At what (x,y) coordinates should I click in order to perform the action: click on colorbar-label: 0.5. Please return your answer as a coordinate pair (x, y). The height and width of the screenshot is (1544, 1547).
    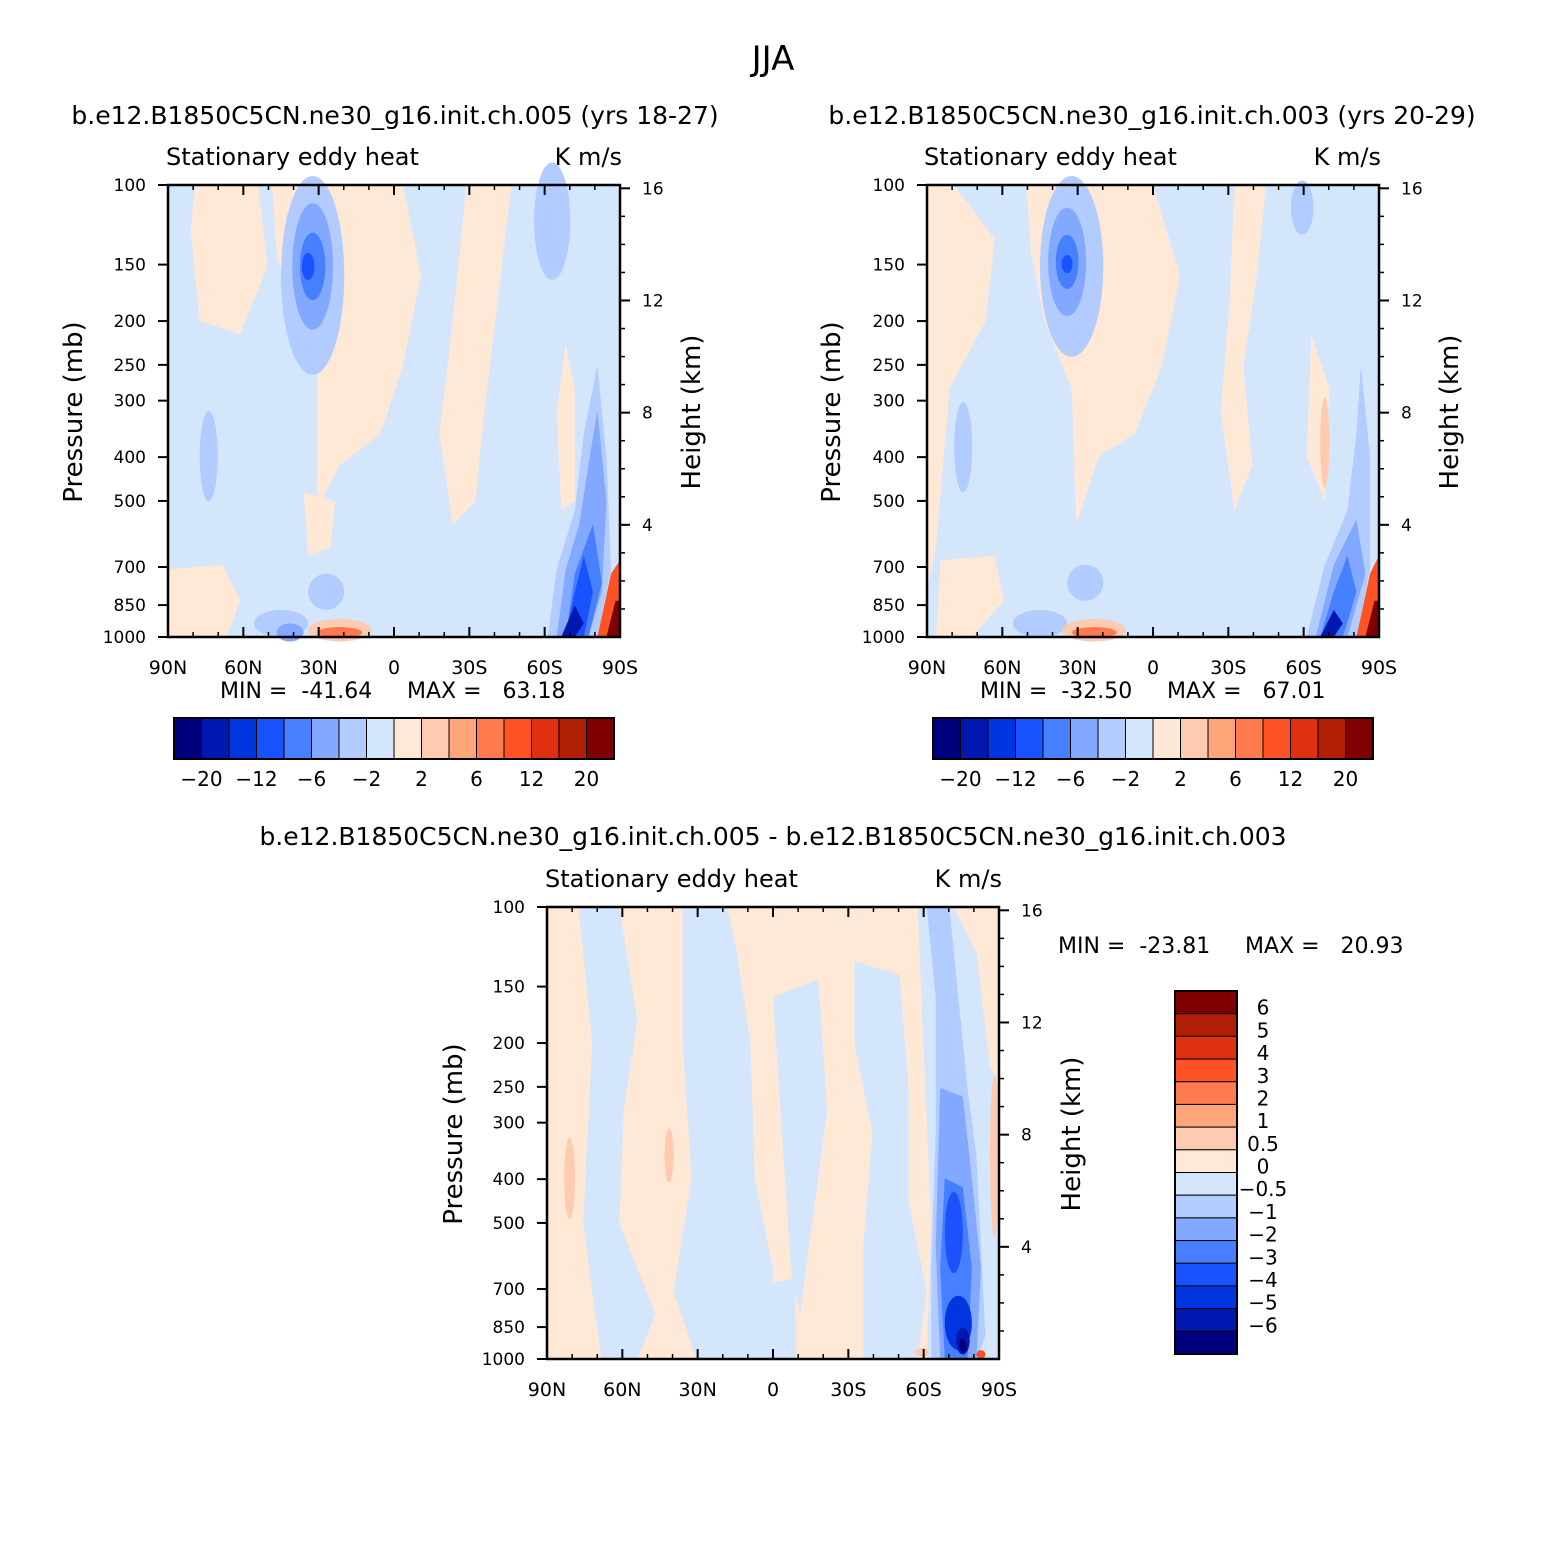
    Looking at the image, I should click on (1263, 1144).